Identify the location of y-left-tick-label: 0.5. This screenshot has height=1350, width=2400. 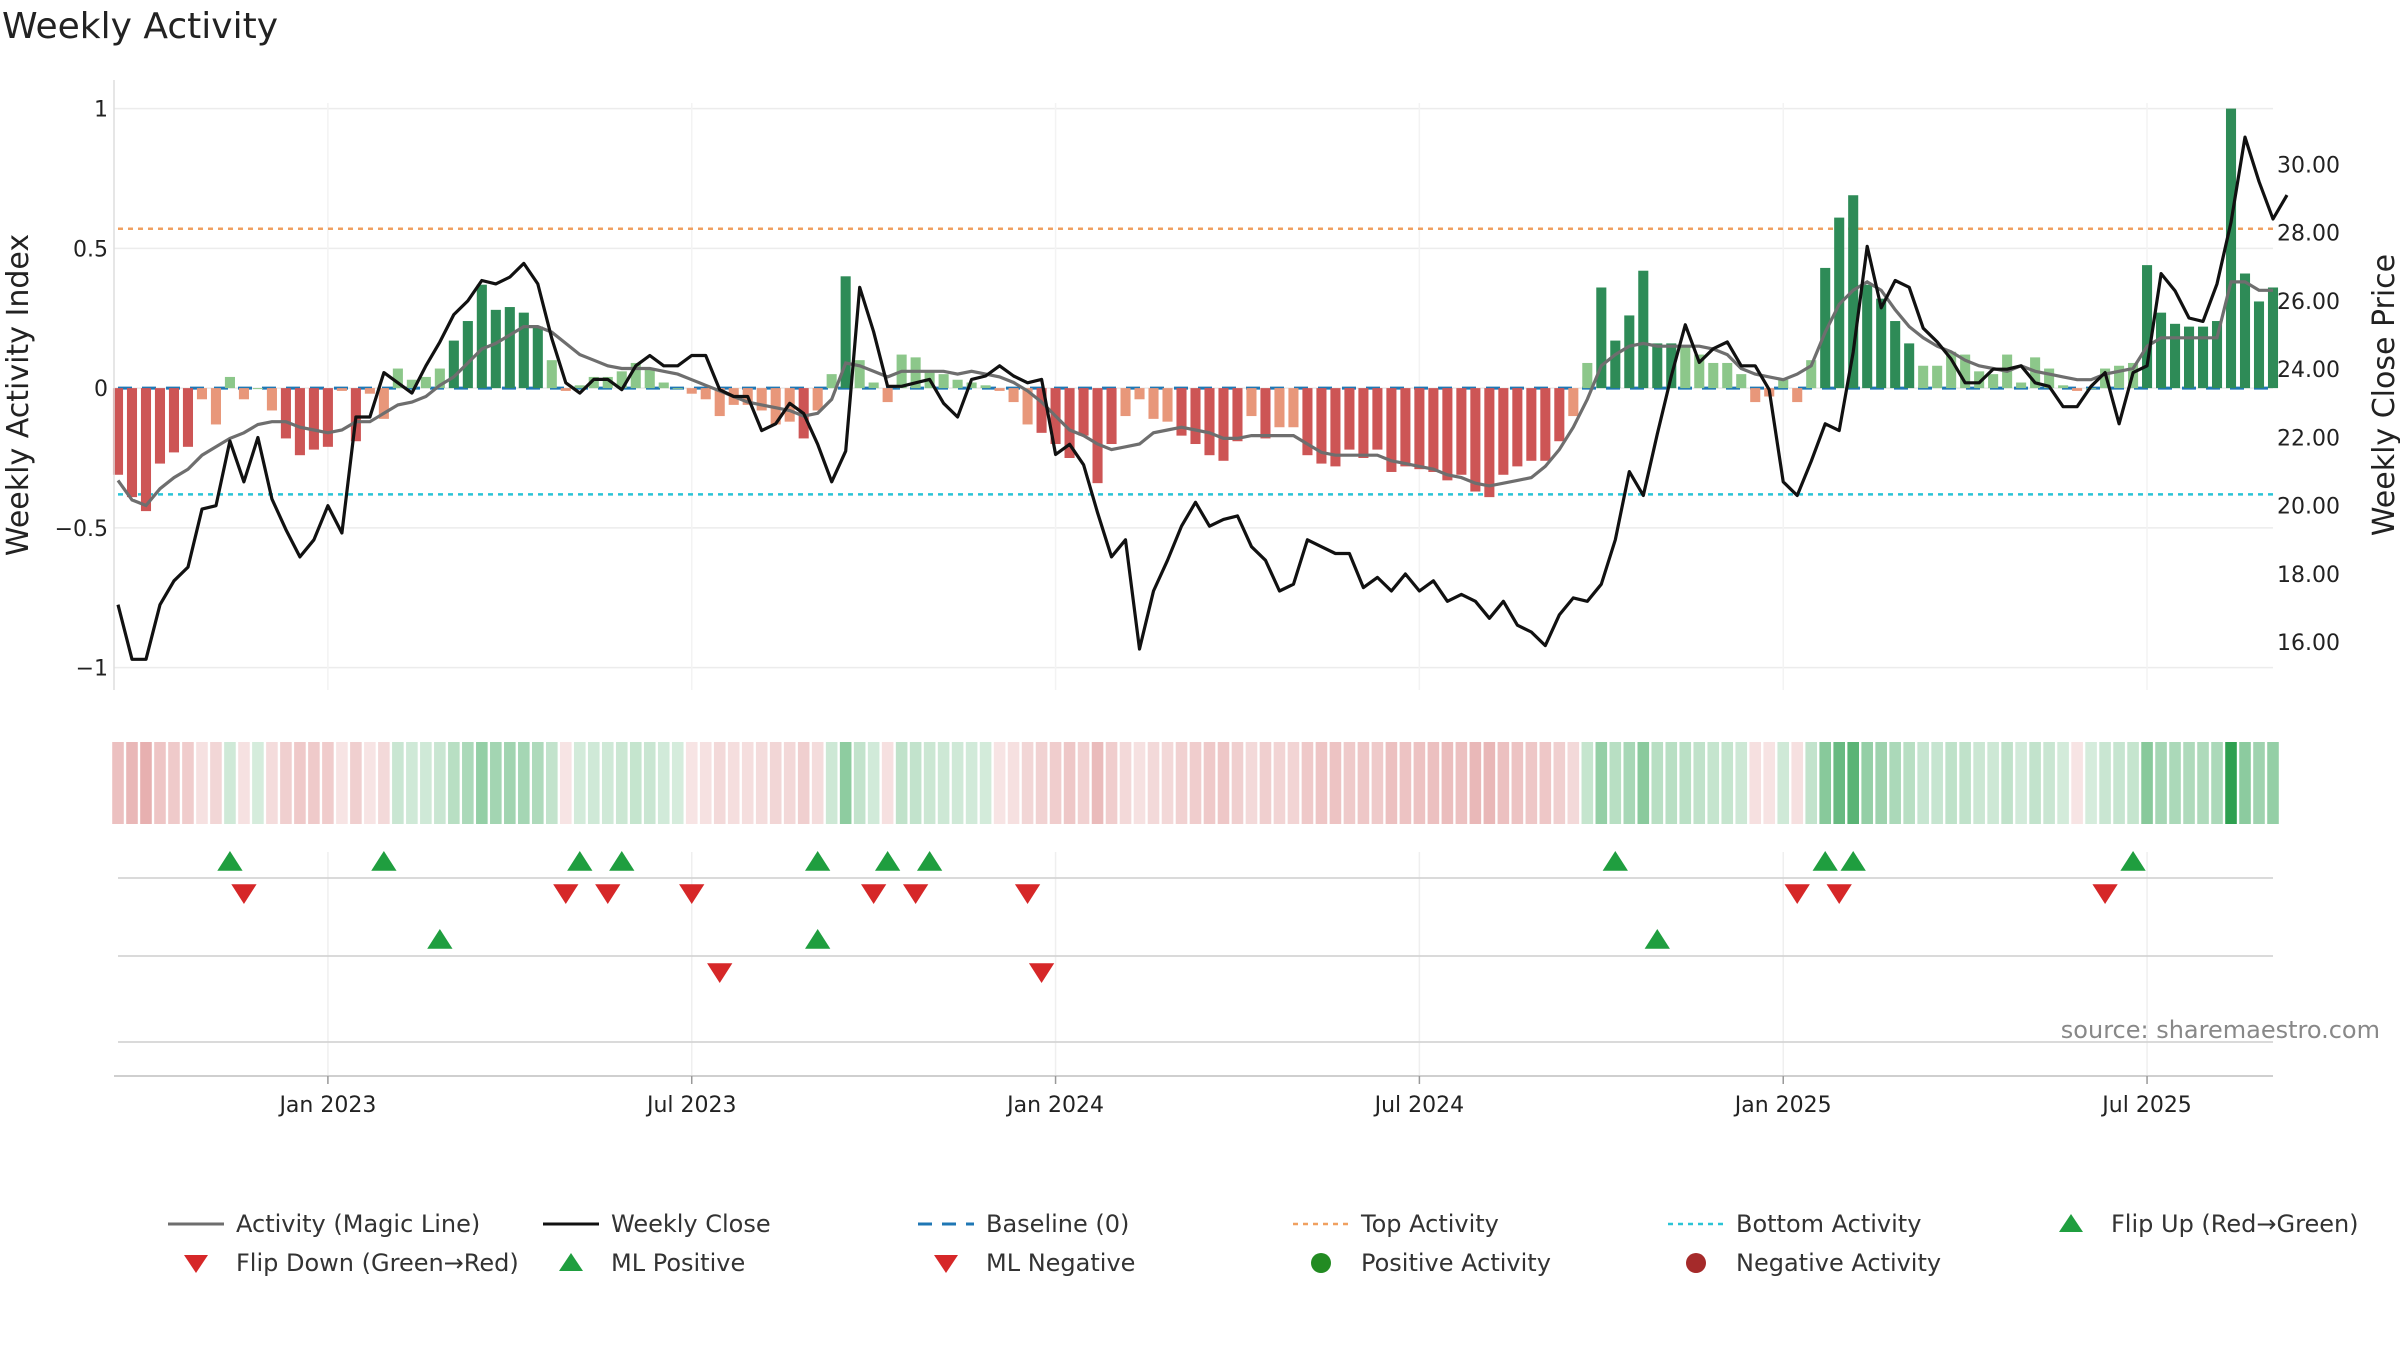
(90, 249).